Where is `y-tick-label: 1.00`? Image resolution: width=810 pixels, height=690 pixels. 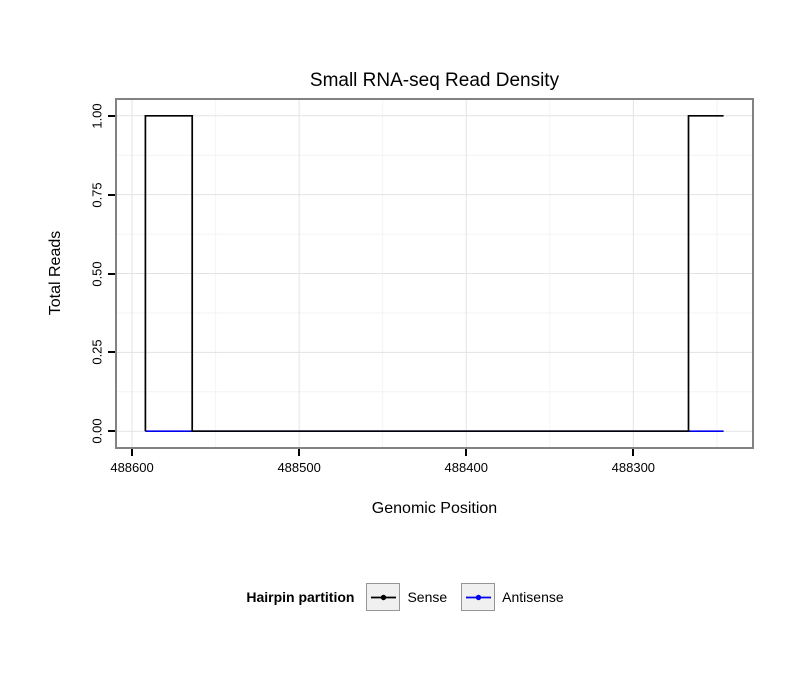
y-tick-label: 1.00 is located at coordinates (97, 116).